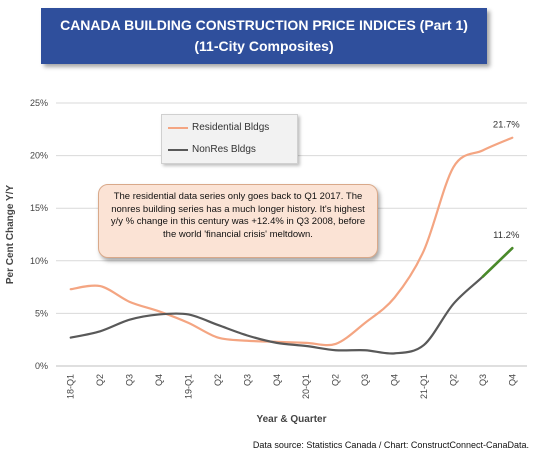 The width and height of the screenshot is (539, 458). Describe the element at coordinates (424, 386) in the screenshot. I see `x-tick-label: 21-Q1` at that location.